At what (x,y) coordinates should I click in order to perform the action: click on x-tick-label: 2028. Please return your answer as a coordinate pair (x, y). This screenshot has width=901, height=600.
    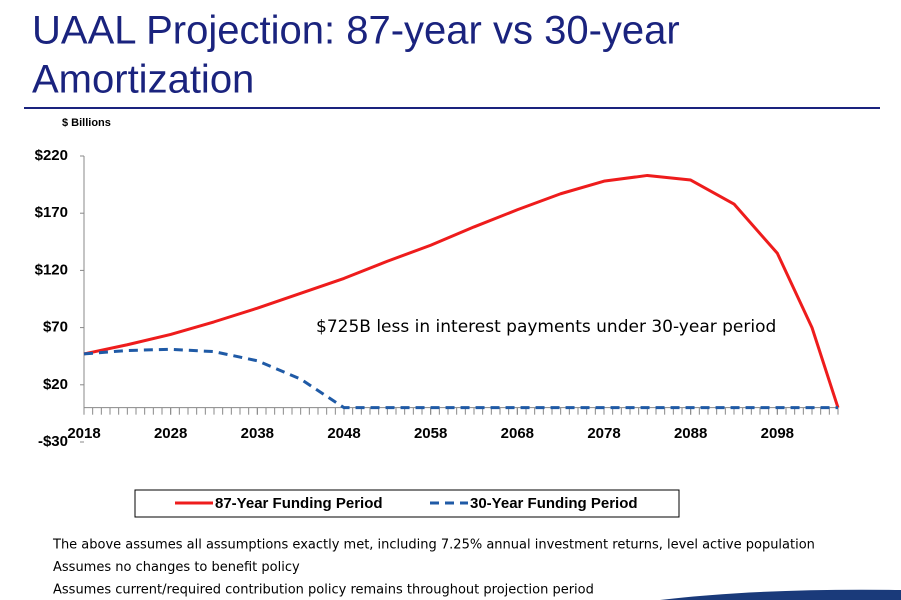
    Looking at the image, I should click on (170, 433).